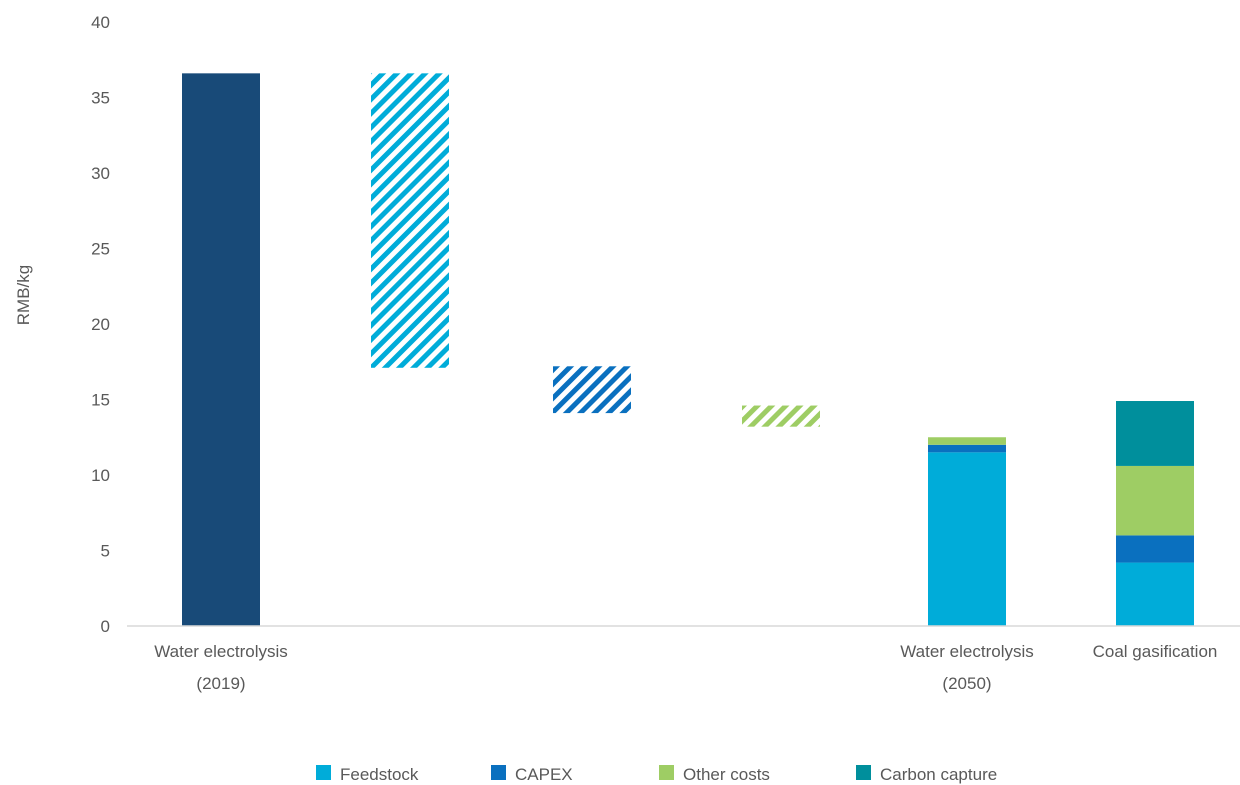 The image size is (1240, 785). I want to click on legend-swatch-carbon-capture, so click(863, 772).